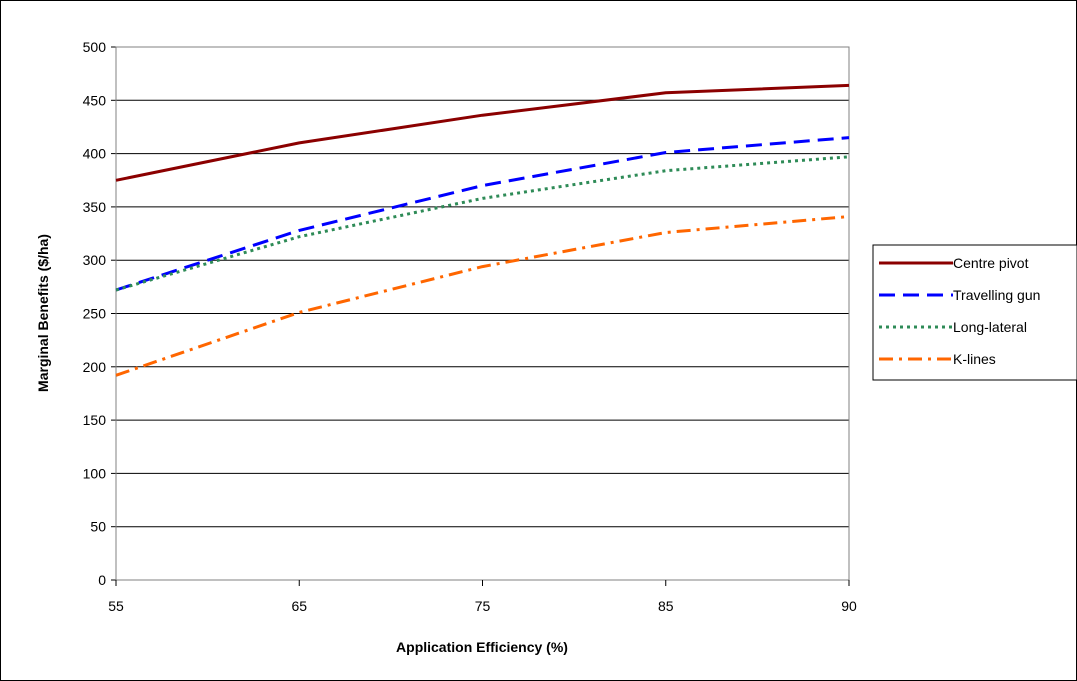 This screenshot has height=681, width=1077. I want to click on y-tick-label: 500, so click(95, 47).